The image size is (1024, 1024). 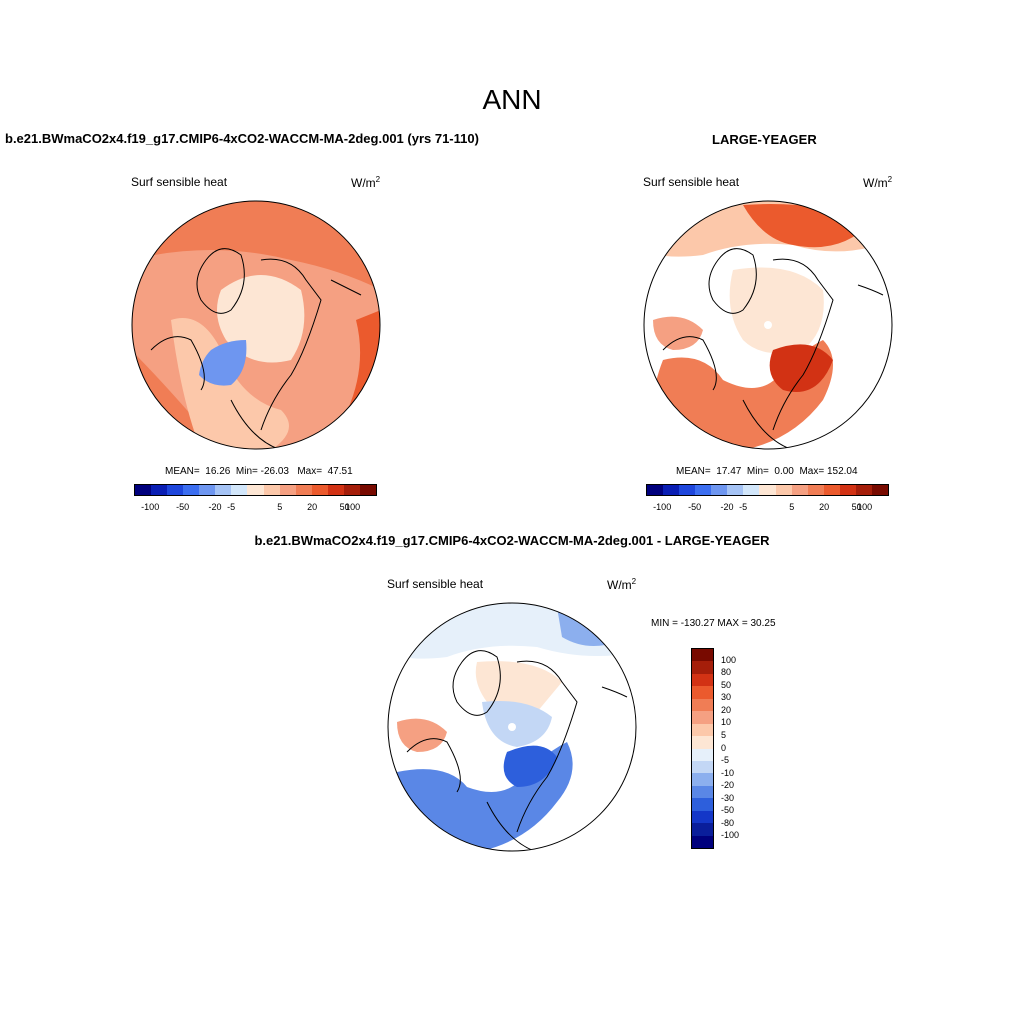 What do you see at coordinates (764, 139) in the screenshot?
I see `panel-2-title: LARGE-YEAGER` at bounding box center [764, 139].